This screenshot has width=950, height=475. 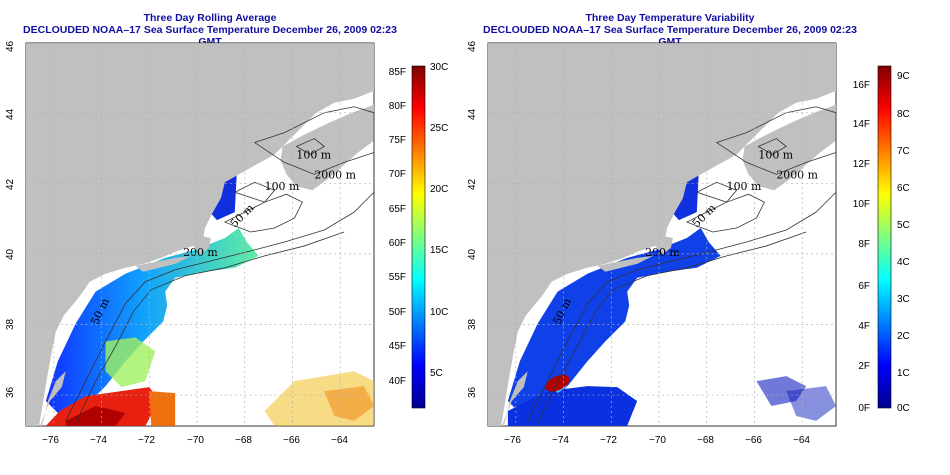 What do you see at coordinates (291, 440) in the screenshot?
I see `left-lon-label: −66` at bounding box center [291, 440].